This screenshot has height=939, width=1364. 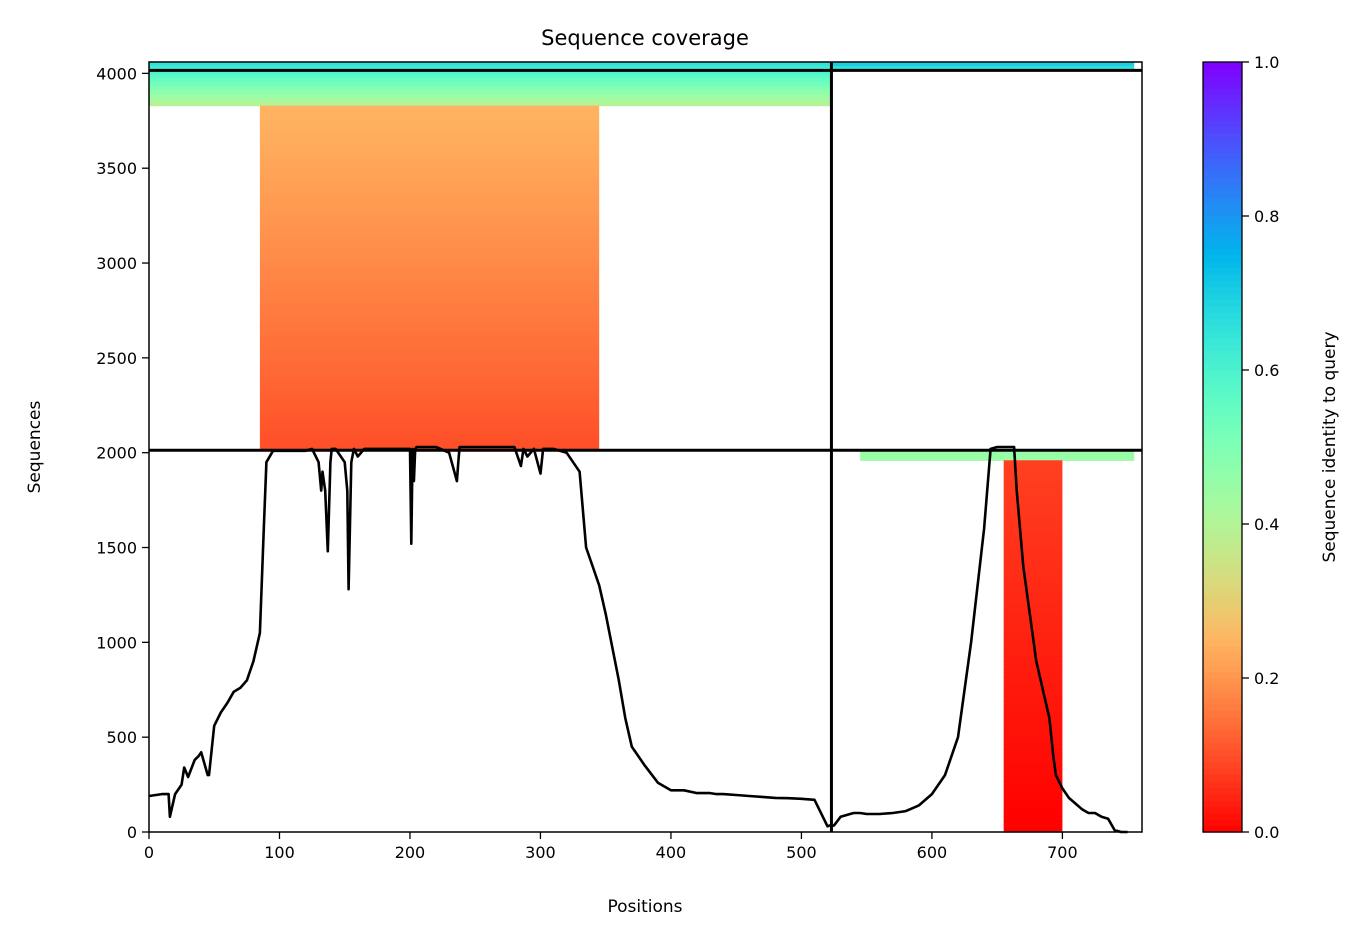 I want to click on colorbar-tick-label: 0.8, so click(x=1266, y=216).